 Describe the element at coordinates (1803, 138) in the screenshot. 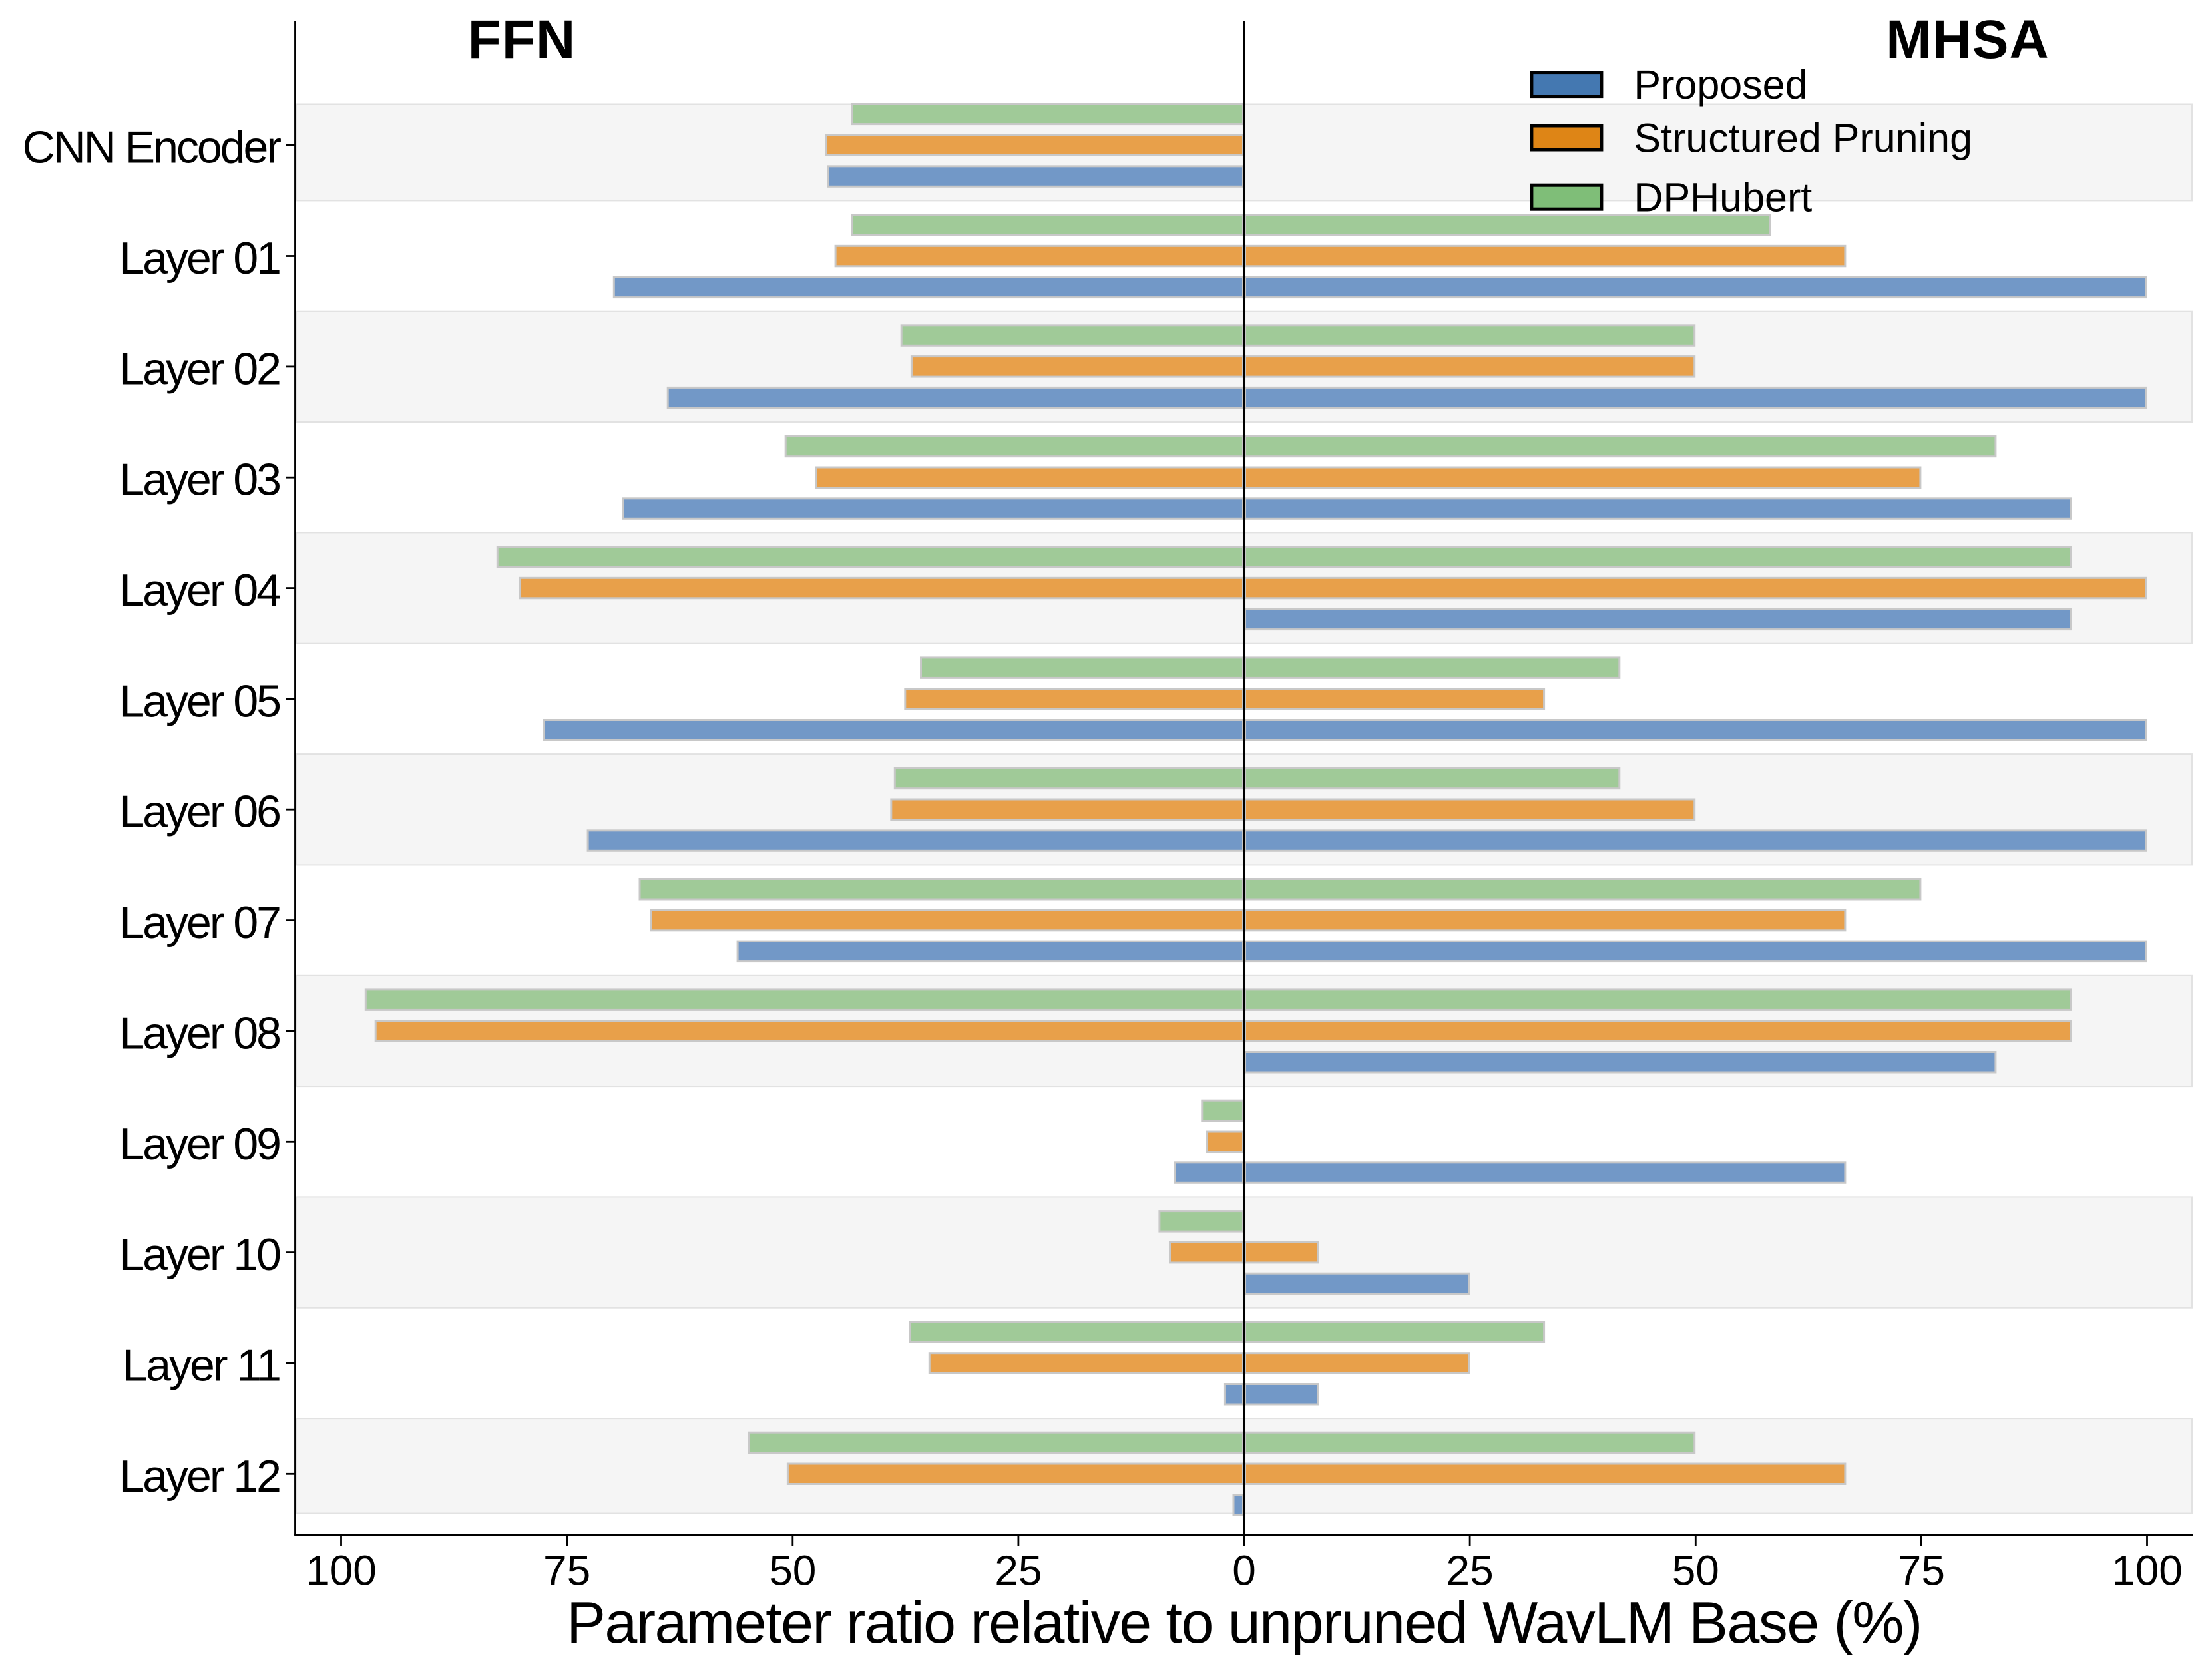

I see `svg-text: Structured Pruning` at that location.